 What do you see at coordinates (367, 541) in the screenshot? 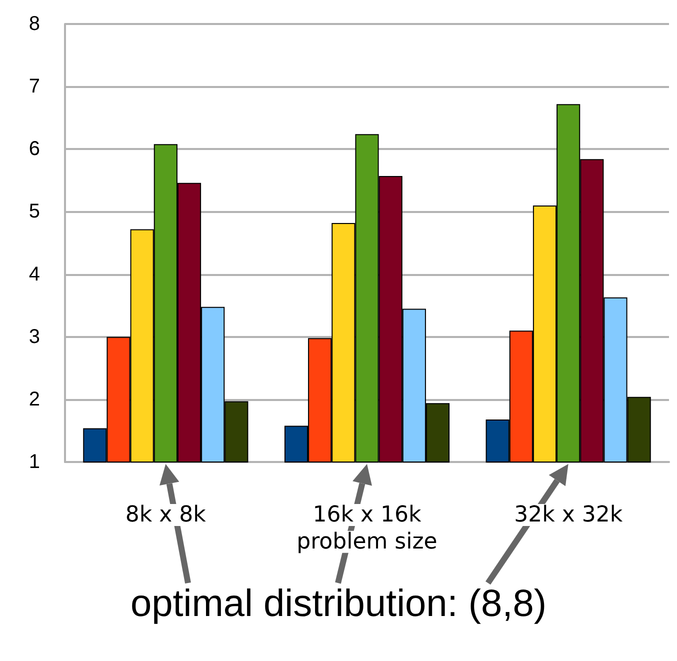
I see `x-axis-title: problem size` at bounding box center [367, 541].